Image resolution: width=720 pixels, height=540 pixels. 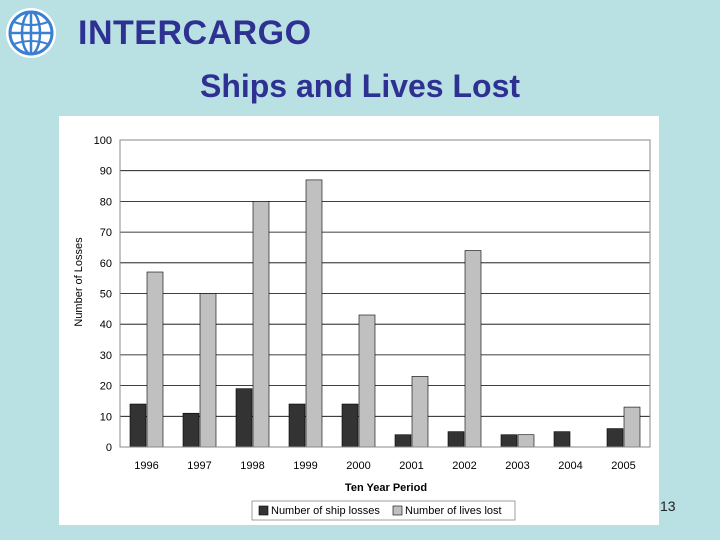 I want to click on y-axis-label: Number of Losses, so click(x=79, y=282).